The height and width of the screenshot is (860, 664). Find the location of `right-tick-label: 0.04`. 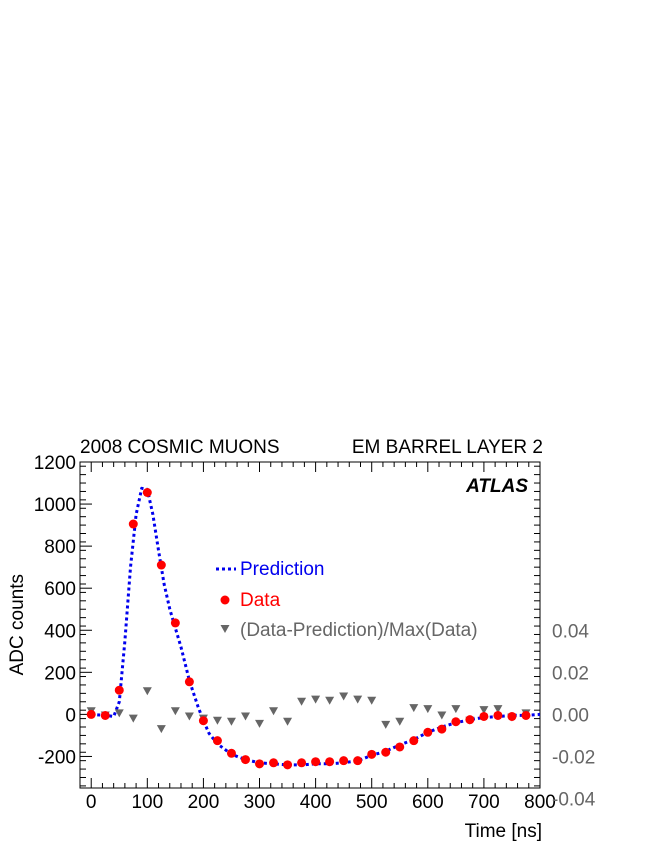

right-tick-label: 0.04 is located at coordinates (570, 631).